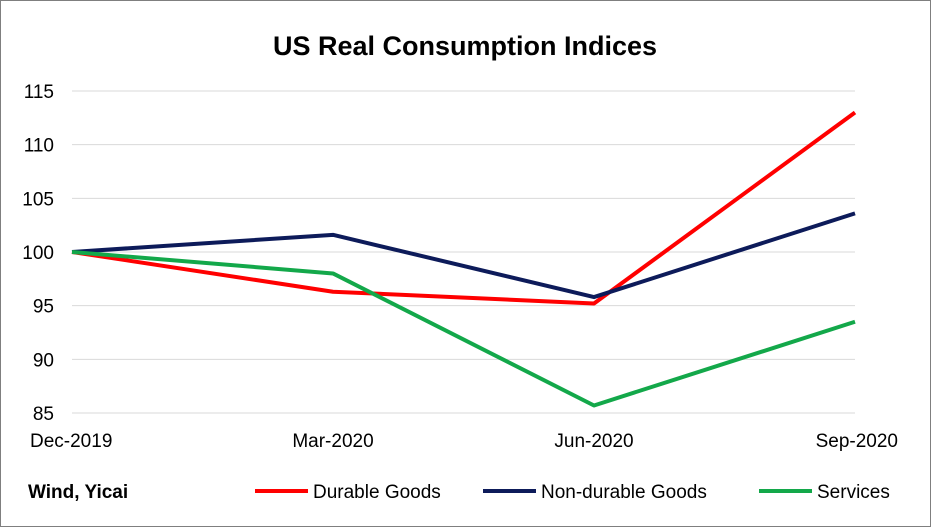 This screenshot has width=931, height=527. What do you see at coordinates (39, 92) in the screenshot?
I see `y-tick-label: 115` at bounding box center [39, 92].